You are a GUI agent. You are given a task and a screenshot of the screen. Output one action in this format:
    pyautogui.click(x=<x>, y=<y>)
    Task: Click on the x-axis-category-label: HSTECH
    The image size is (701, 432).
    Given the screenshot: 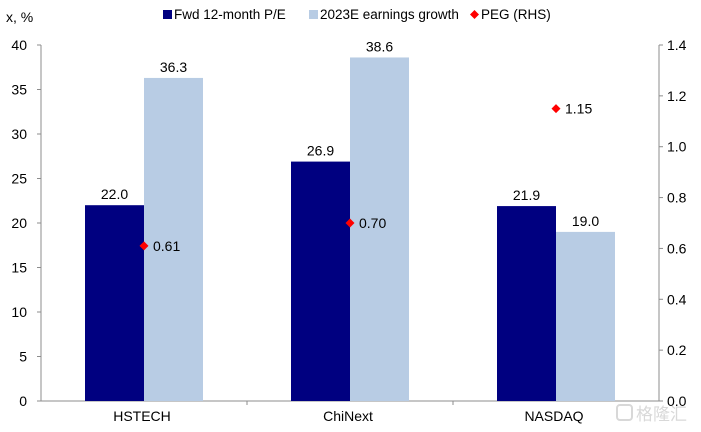 What is the action you would take?
    pyautogui.click(x=142, y=416)
    